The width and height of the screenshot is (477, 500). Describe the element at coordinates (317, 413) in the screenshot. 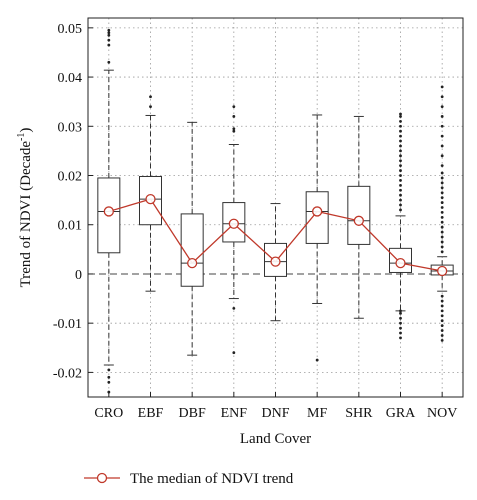

I see `x-tick-label: MF` at that location.